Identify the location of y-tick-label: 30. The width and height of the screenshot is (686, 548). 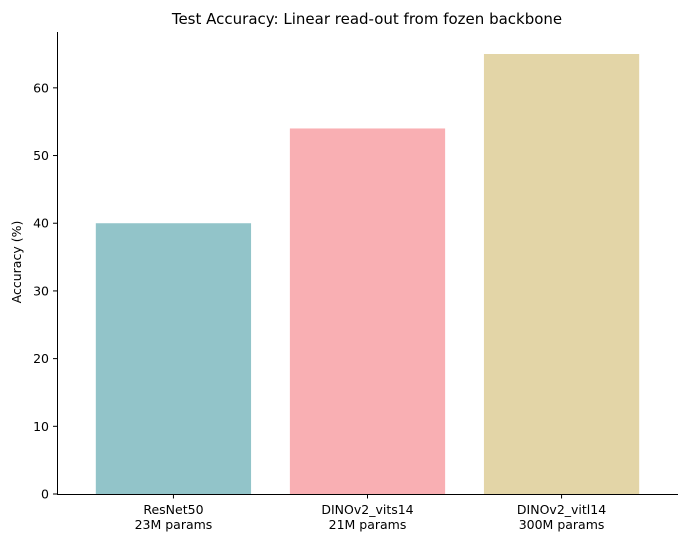
(41, 290).